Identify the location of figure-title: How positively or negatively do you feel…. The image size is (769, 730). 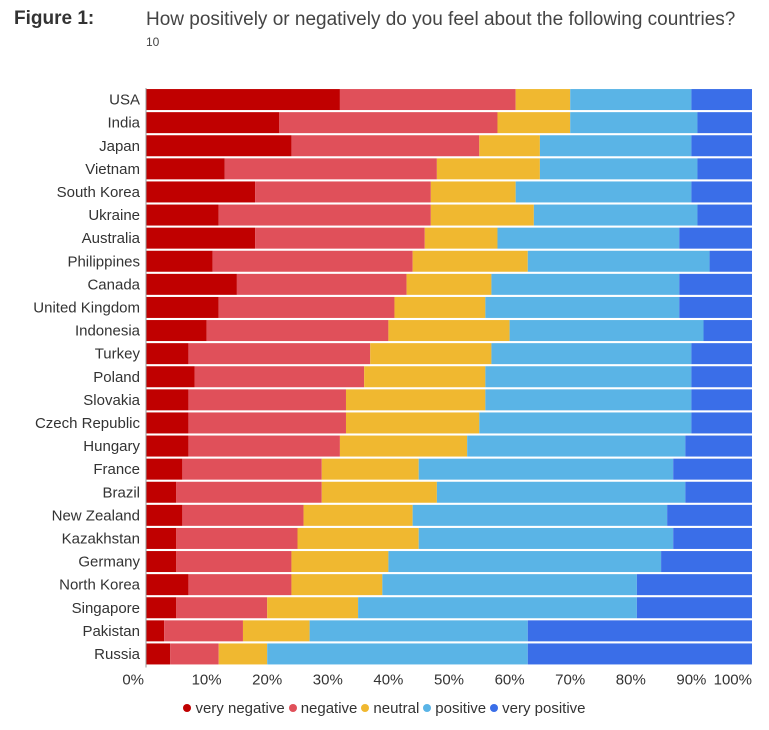
(441, 19).